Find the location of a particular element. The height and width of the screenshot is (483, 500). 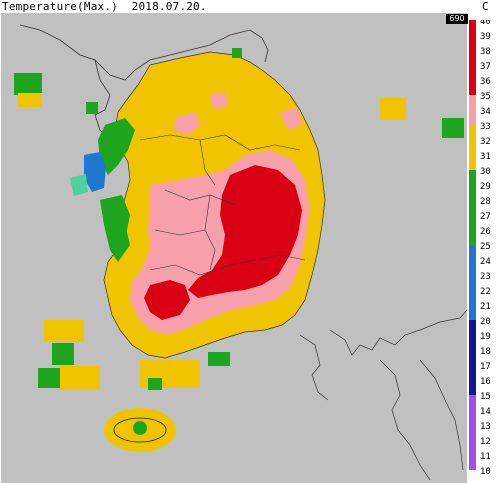

scale-label-17: 17 is located at coordinates (485, 367).